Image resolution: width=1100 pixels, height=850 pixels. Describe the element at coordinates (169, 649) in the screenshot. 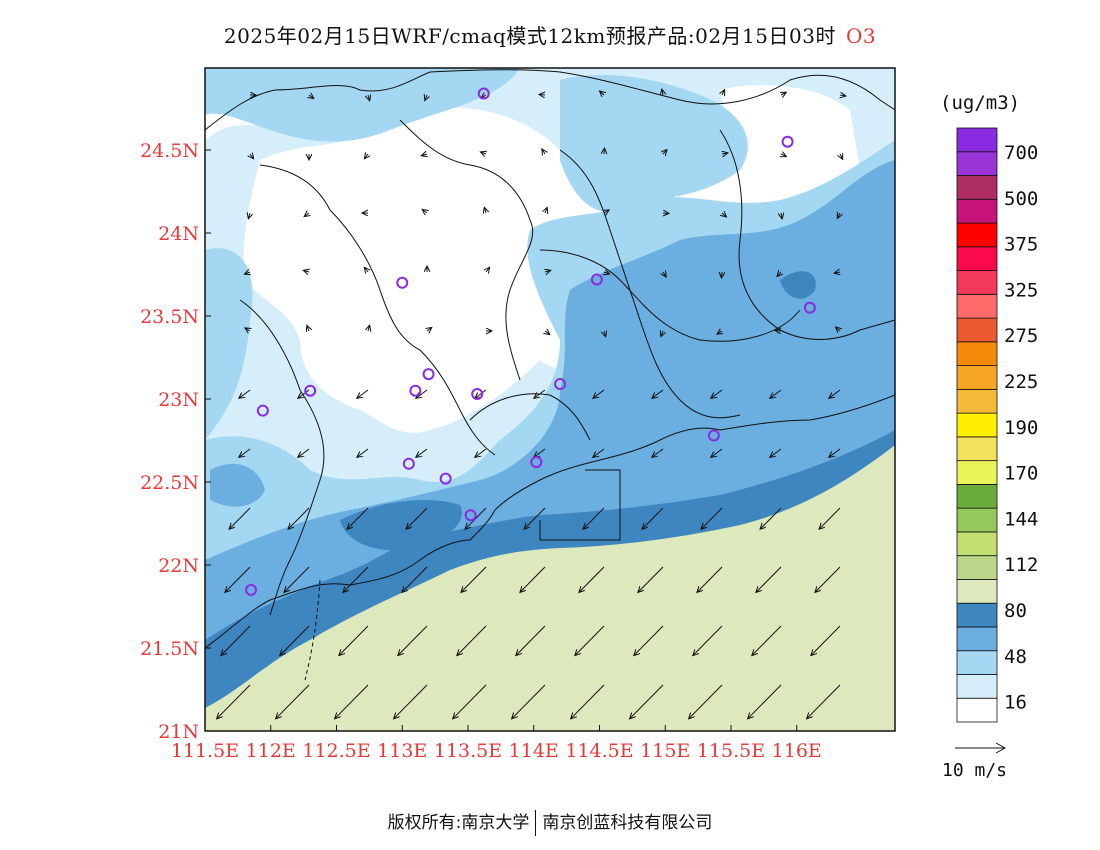

I see `y-tick-label: 21.5N` at that location.